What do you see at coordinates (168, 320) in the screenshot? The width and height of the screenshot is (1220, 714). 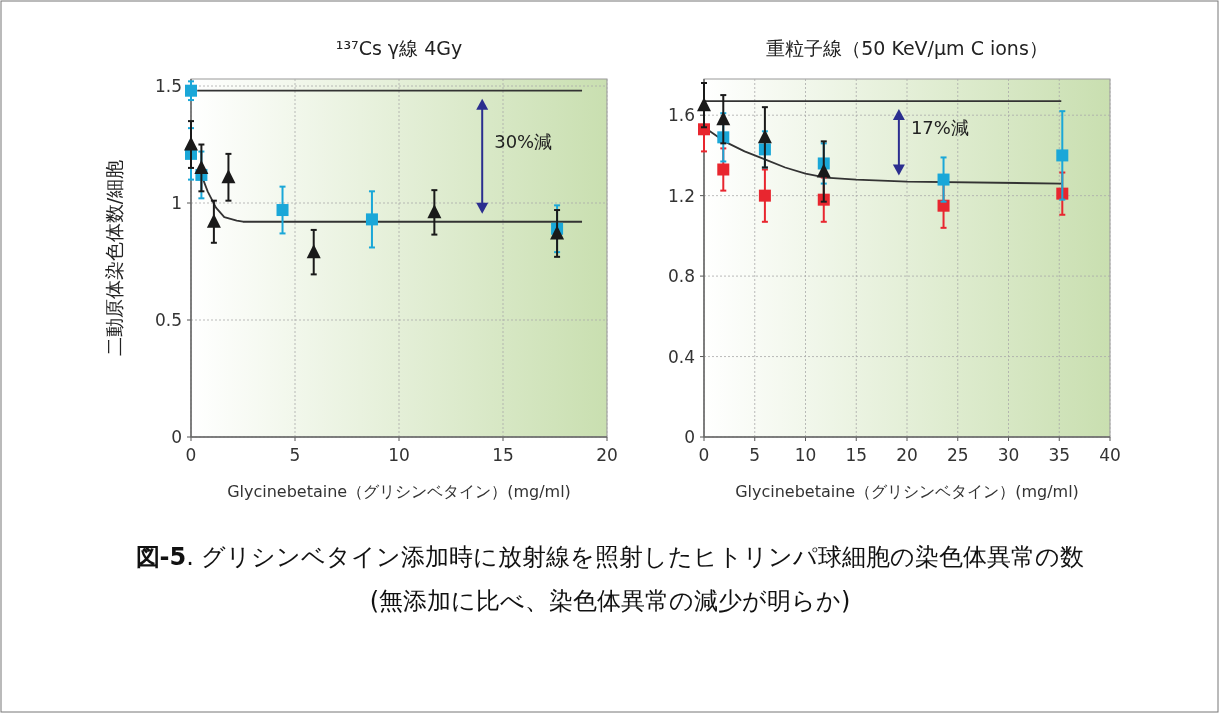 I see `y-tick-label: 0.5` at bounding box center [168, 320].